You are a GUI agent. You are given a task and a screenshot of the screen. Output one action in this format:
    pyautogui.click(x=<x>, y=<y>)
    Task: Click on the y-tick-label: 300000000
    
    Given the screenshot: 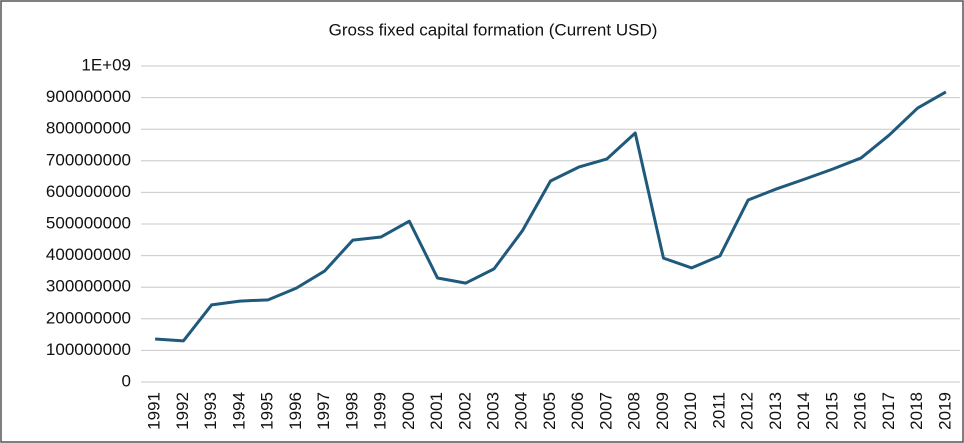 What is the action you would take?
    pyautogui.click(x=88, y=286)
    